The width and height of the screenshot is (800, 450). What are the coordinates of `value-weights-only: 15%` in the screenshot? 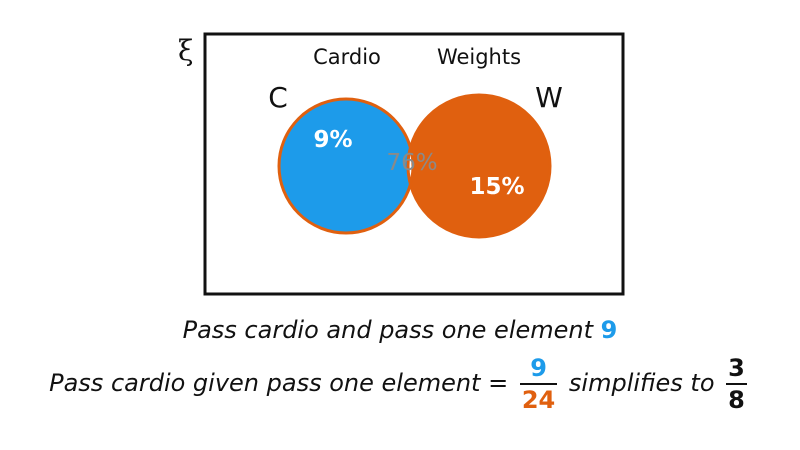 It's located at (496, 187).